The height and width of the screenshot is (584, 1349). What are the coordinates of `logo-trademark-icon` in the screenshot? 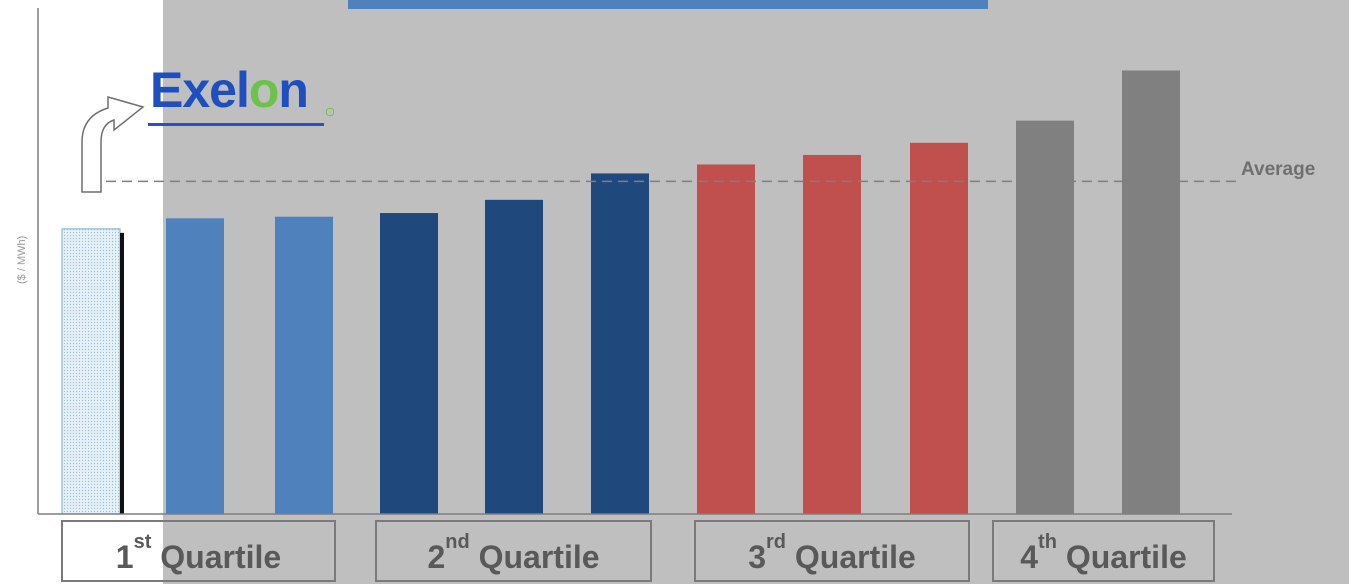 It's located at (330, 112).